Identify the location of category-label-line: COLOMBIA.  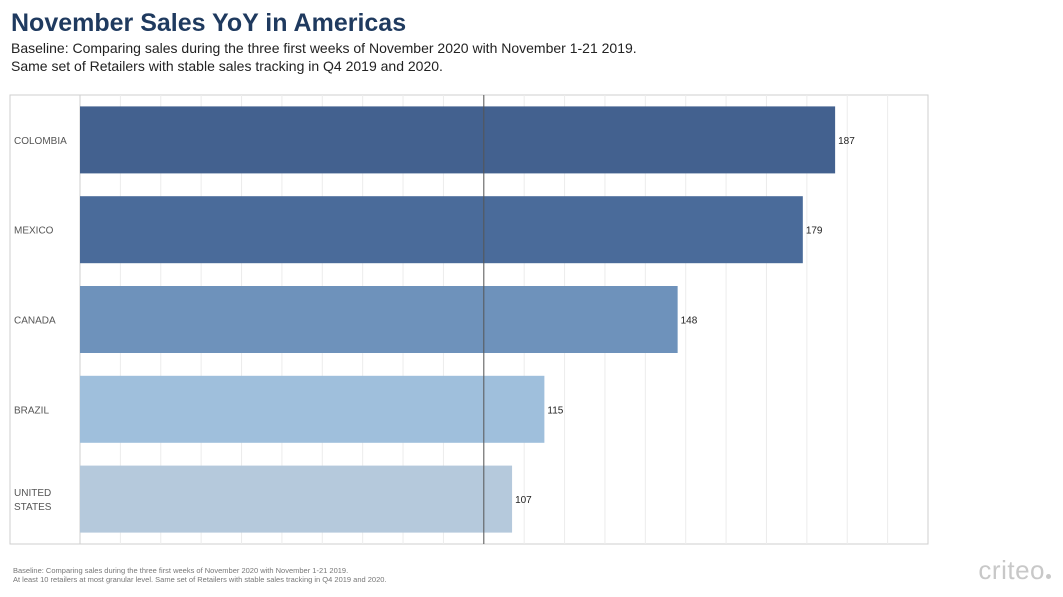
(40, 141).